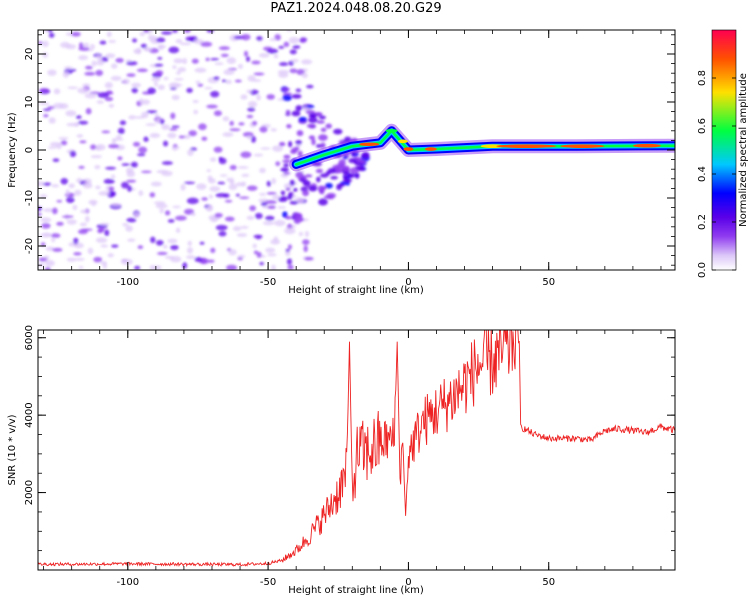  Describe the element at coordinates (356, 8) in the screenshot. I see `chart-title: PAZ1.2024.048.08.20.G29` at that location.